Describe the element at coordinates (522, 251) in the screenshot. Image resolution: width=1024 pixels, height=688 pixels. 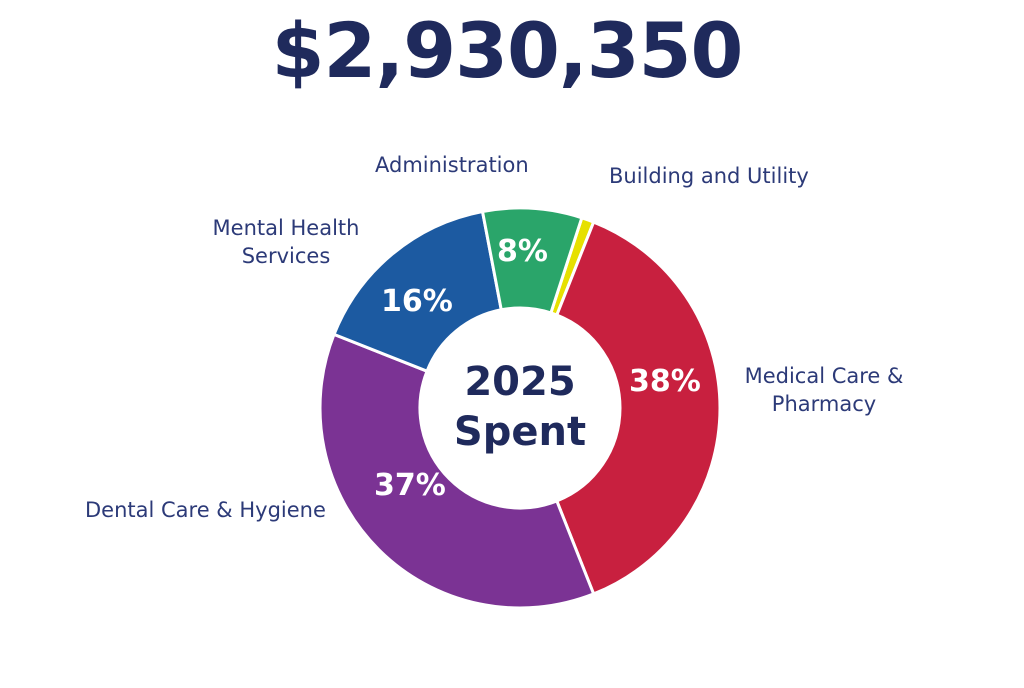
I see `data-label-administration: 8%` at that location.